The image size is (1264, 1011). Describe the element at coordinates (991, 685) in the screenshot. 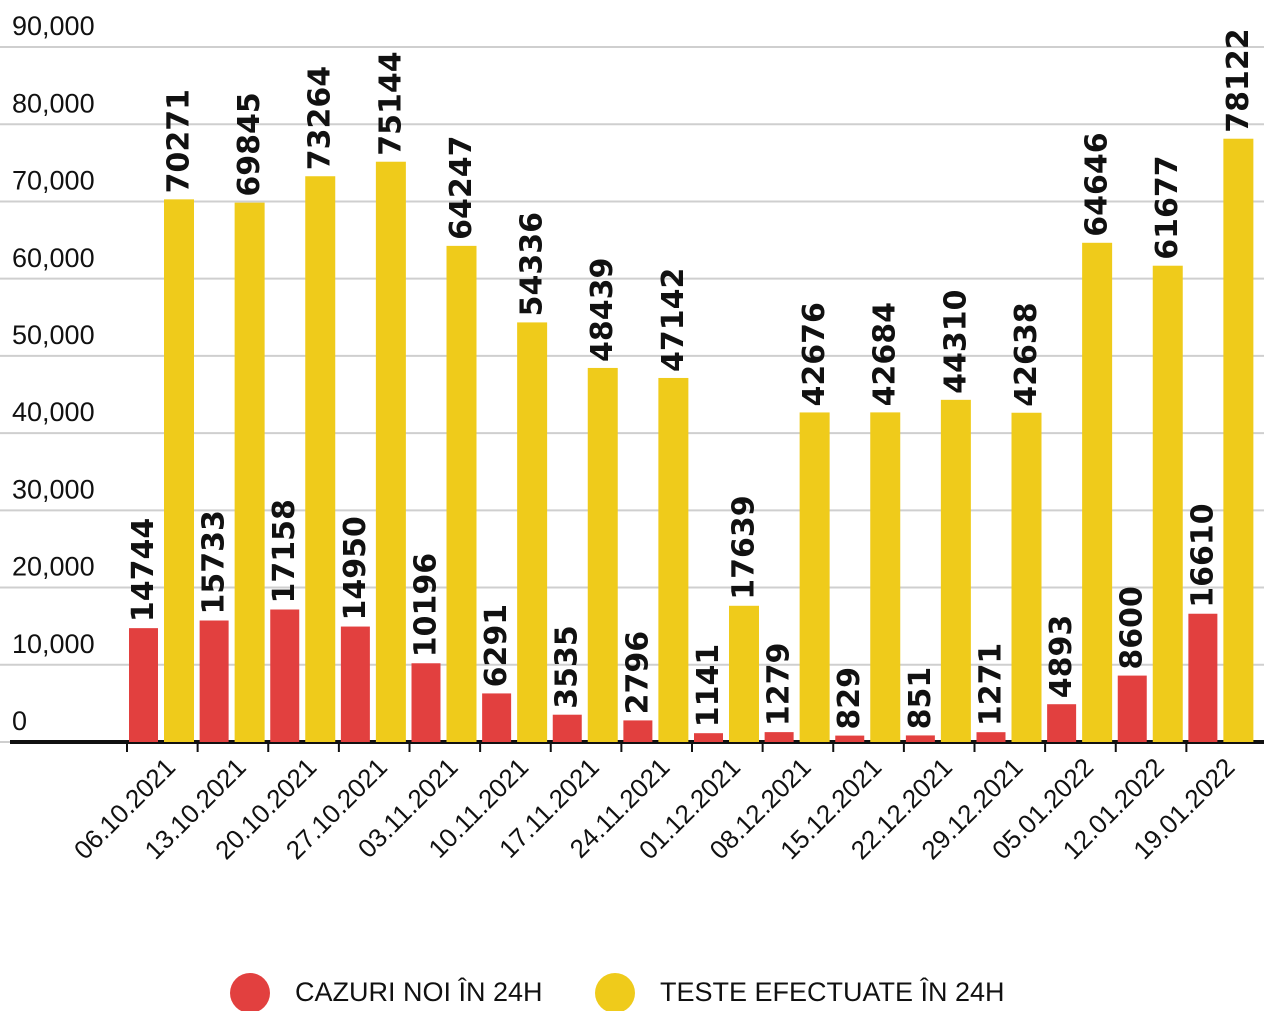

I see `value-label: 1271` at that location.